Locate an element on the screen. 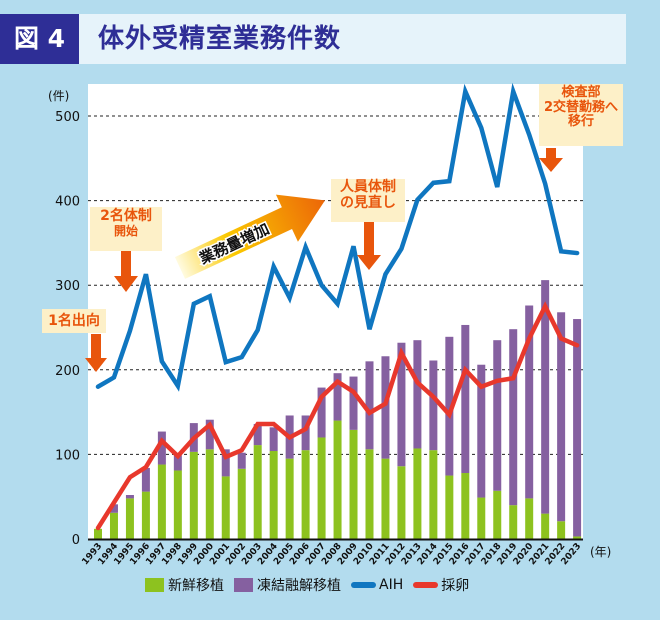  y-tick-label: 500 is located at coordinates (67, 117).